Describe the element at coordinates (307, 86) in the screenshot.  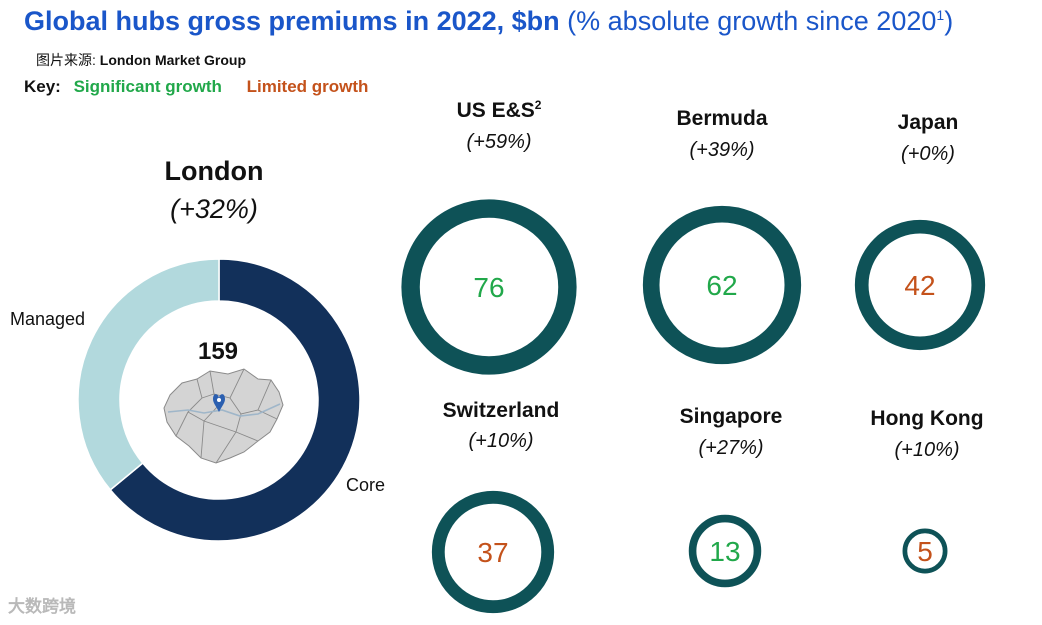
I see `legend-limited: Limited growth` at that location.